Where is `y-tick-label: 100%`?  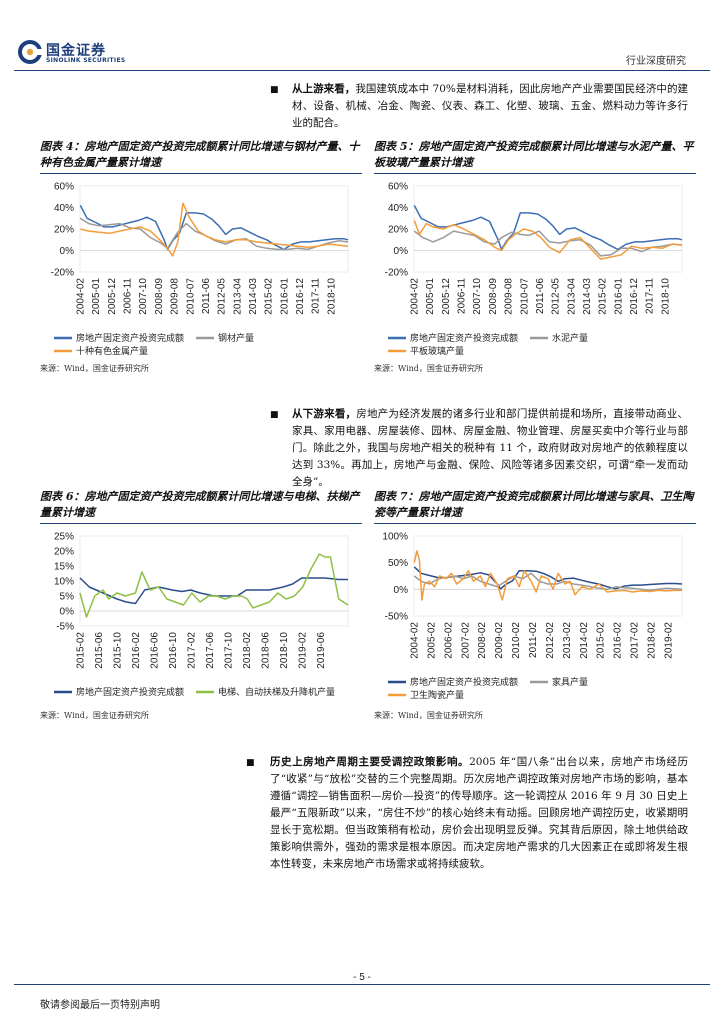
y-tick-label: 100% is located at coordinates (395, 537).